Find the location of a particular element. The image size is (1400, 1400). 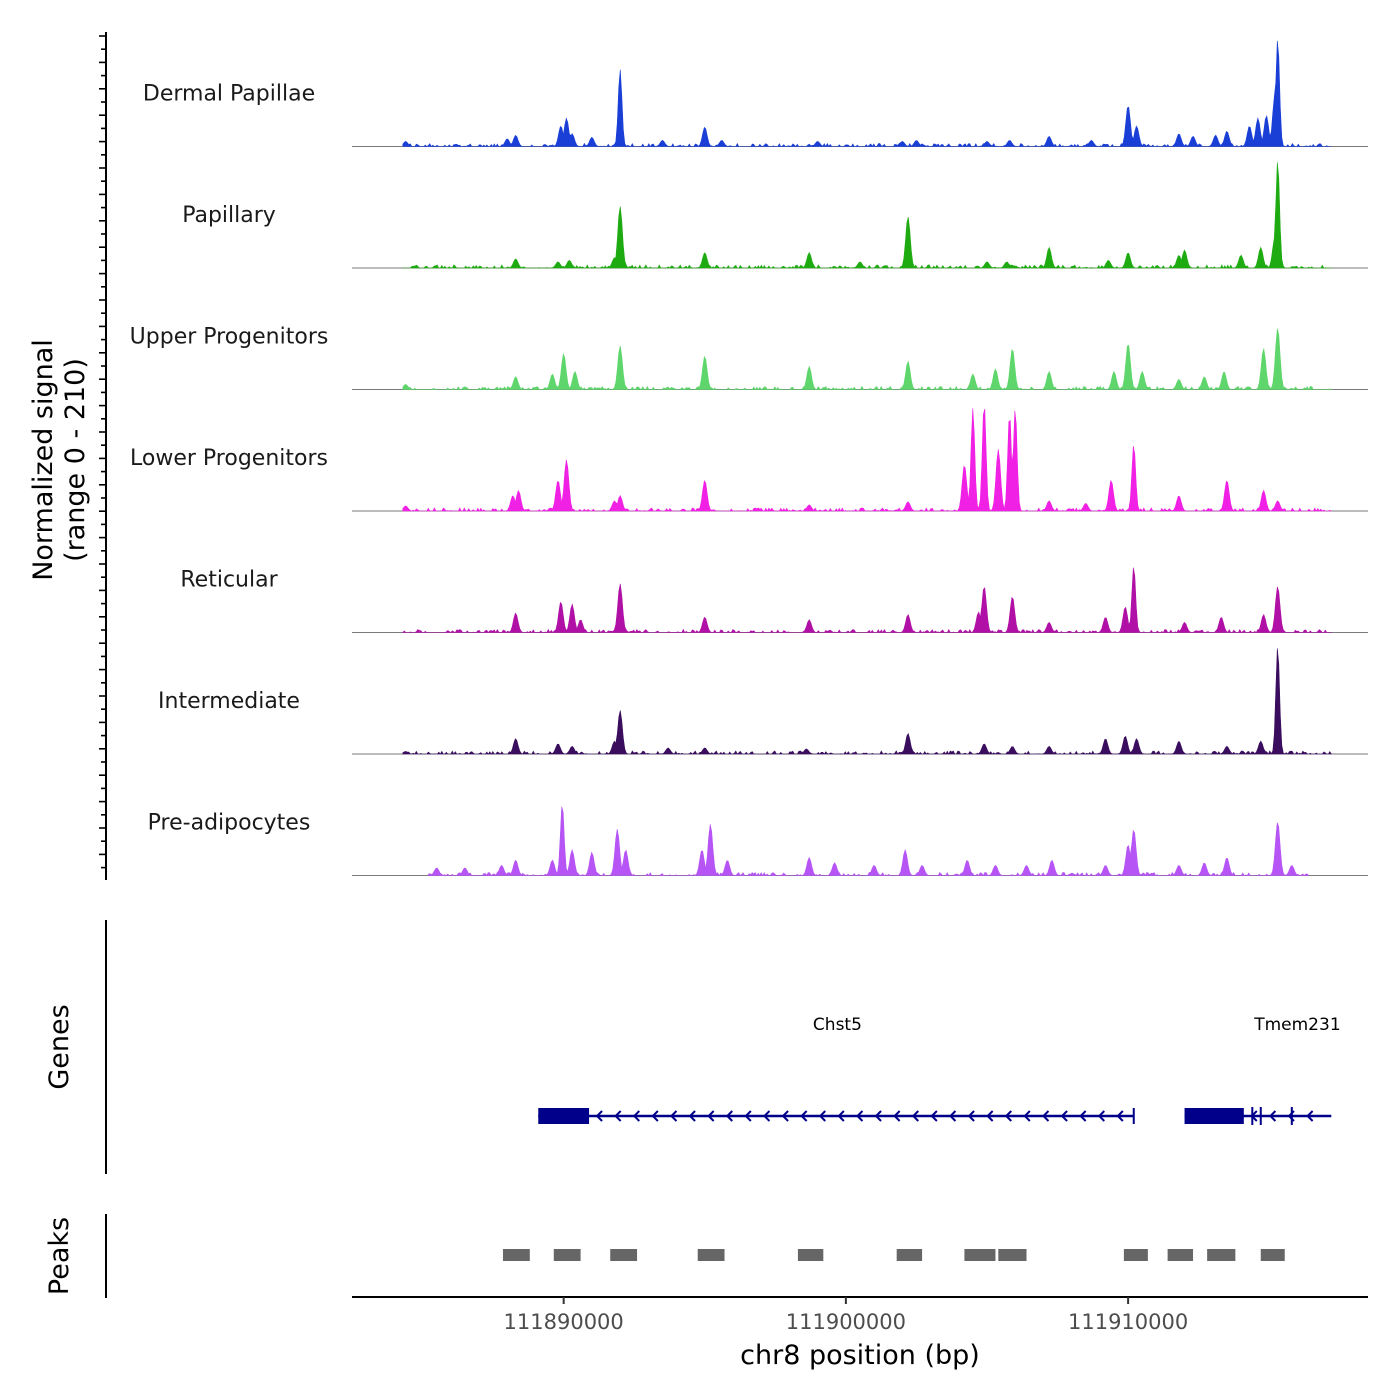

track-reticular: Reticular is located at coordinates (774, 600).